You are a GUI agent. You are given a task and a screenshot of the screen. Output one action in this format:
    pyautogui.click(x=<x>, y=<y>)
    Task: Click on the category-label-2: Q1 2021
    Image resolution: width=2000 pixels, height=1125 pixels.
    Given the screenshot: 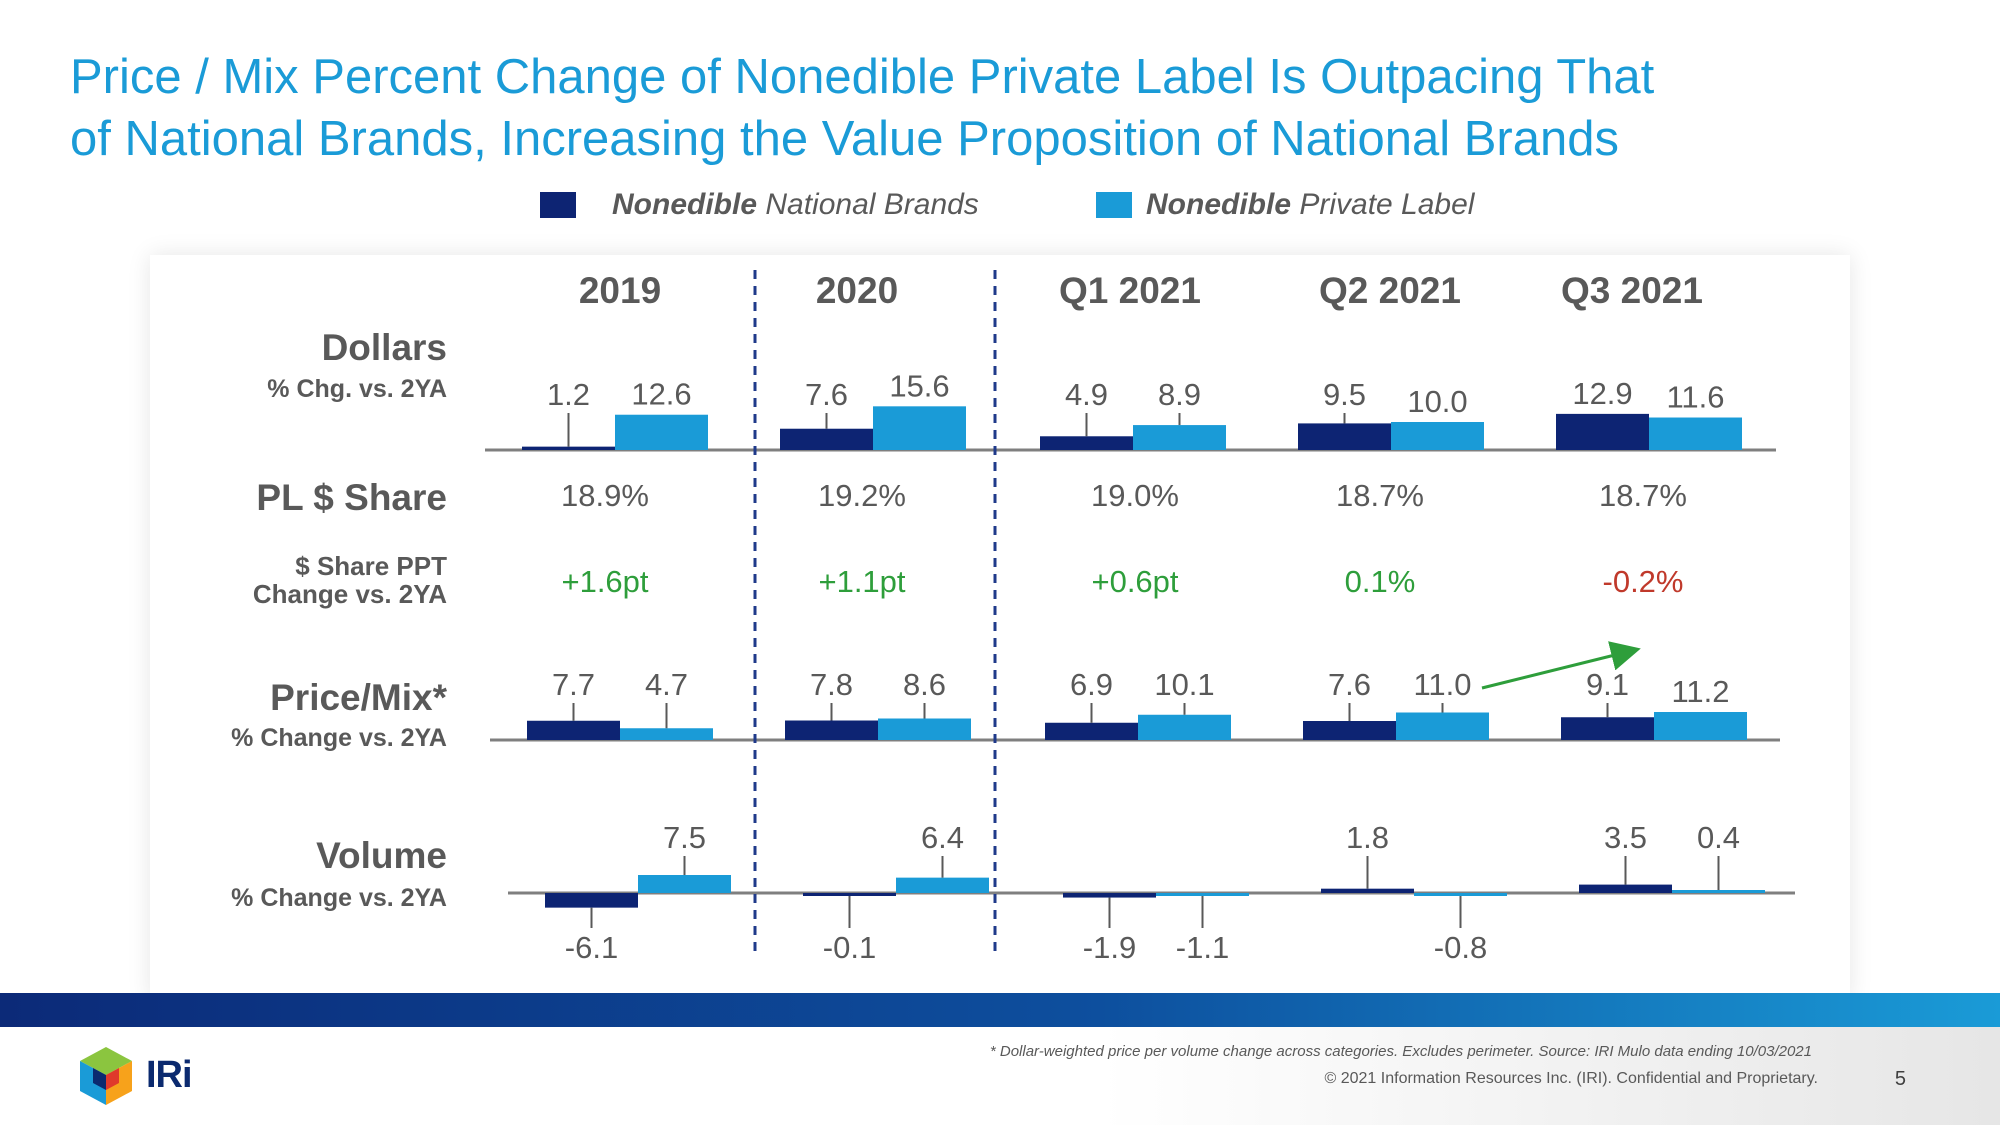 What is the action you would take?
    pyautogui.click(x=1130, y=290)
    